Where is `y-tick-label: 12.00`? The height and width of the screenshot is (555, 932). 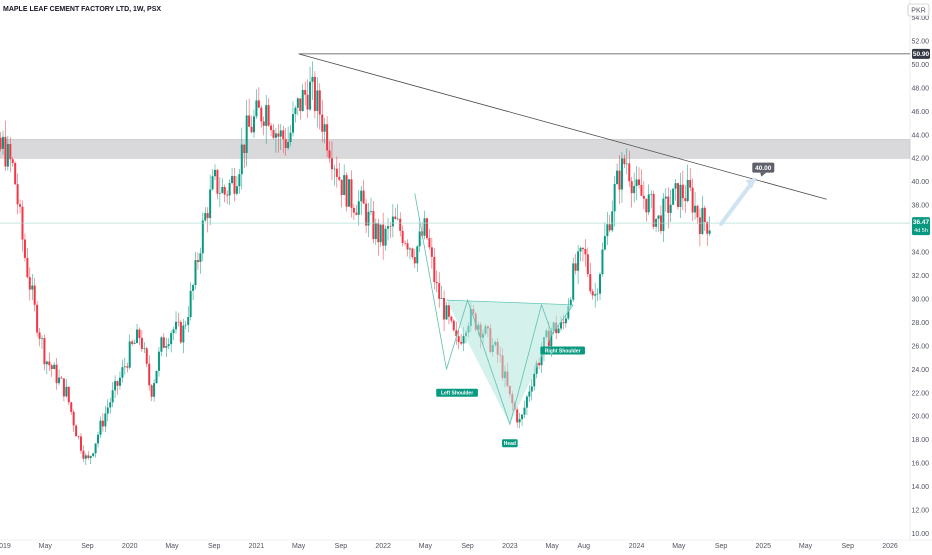 y-tick-label: 12.00 is located at coordinates (920, 511).